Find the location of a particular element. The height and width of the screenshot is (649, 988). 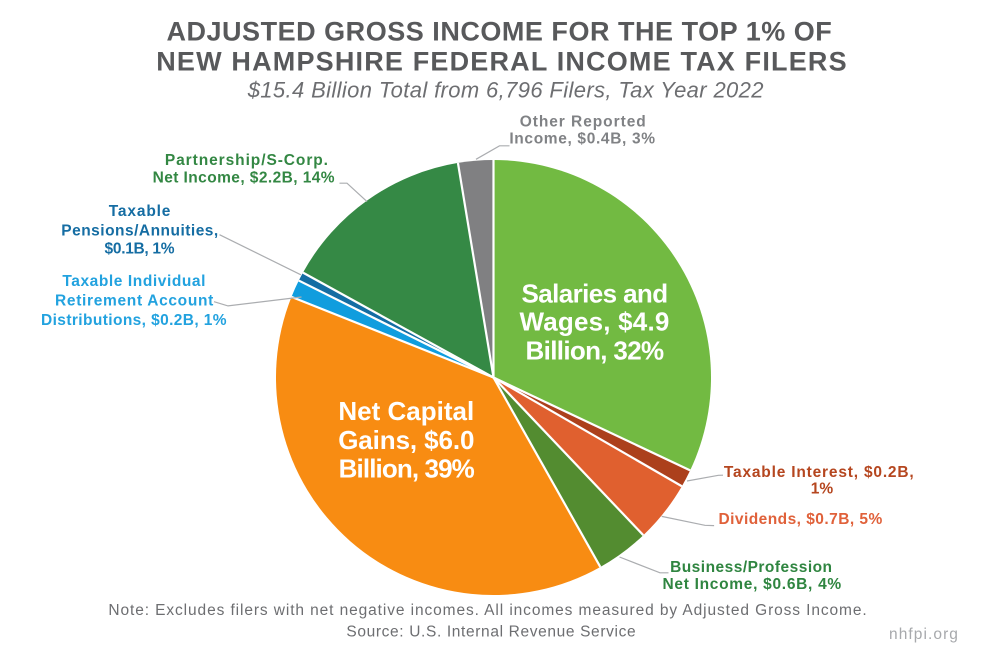

svg-text: Income, $0.4B, 3% is located at coordinates (582, 138).